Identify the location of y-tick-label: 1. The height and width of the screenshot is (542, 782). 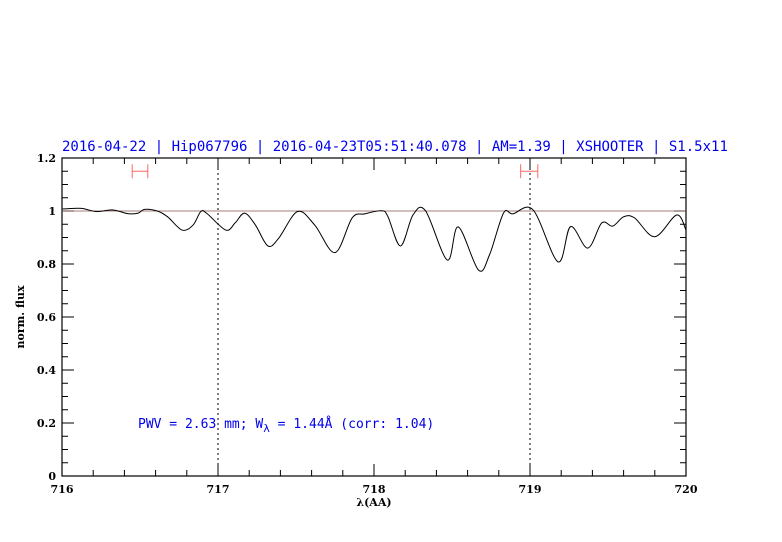
(52, 211).